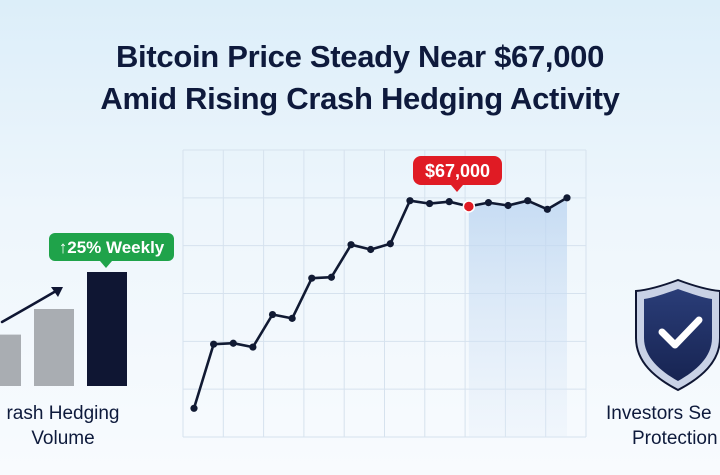 This screenshot has width=720, height=475. I want to click on headline-line-2: Amid Rising Crash Hedging Activity, so click(360, 98).